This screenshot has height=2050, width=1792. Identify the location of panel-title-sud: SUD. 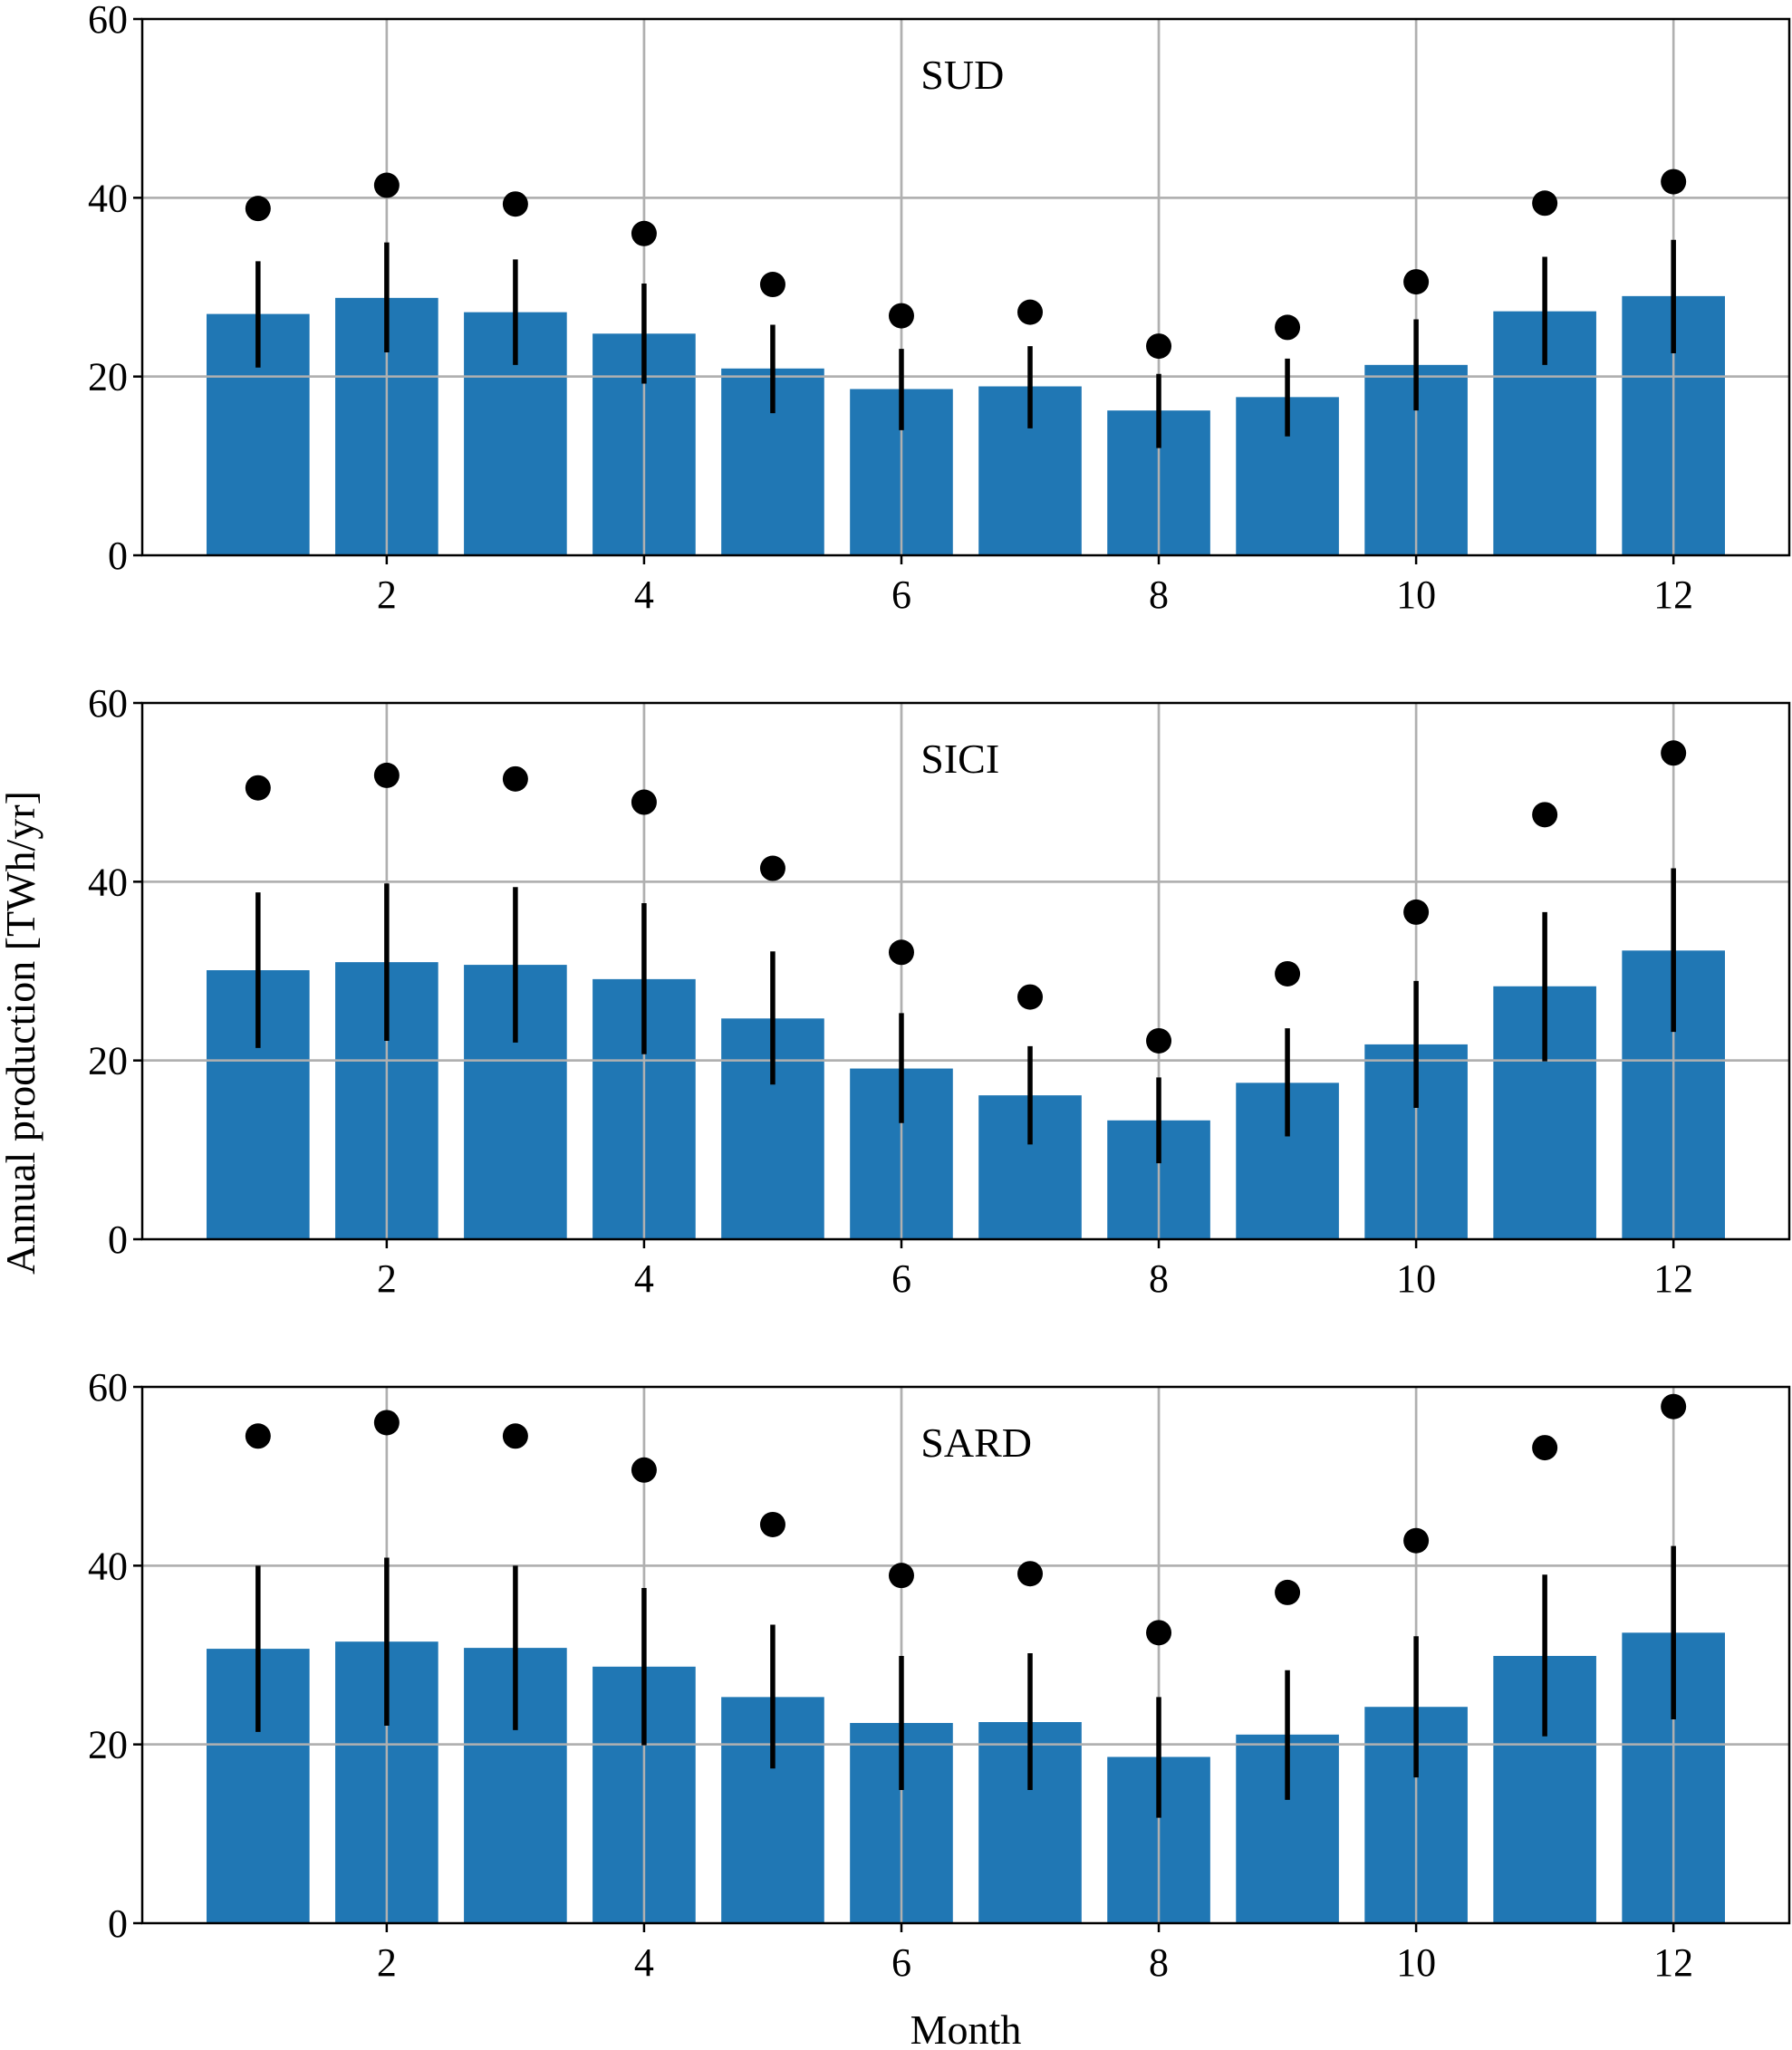
(962, 75).